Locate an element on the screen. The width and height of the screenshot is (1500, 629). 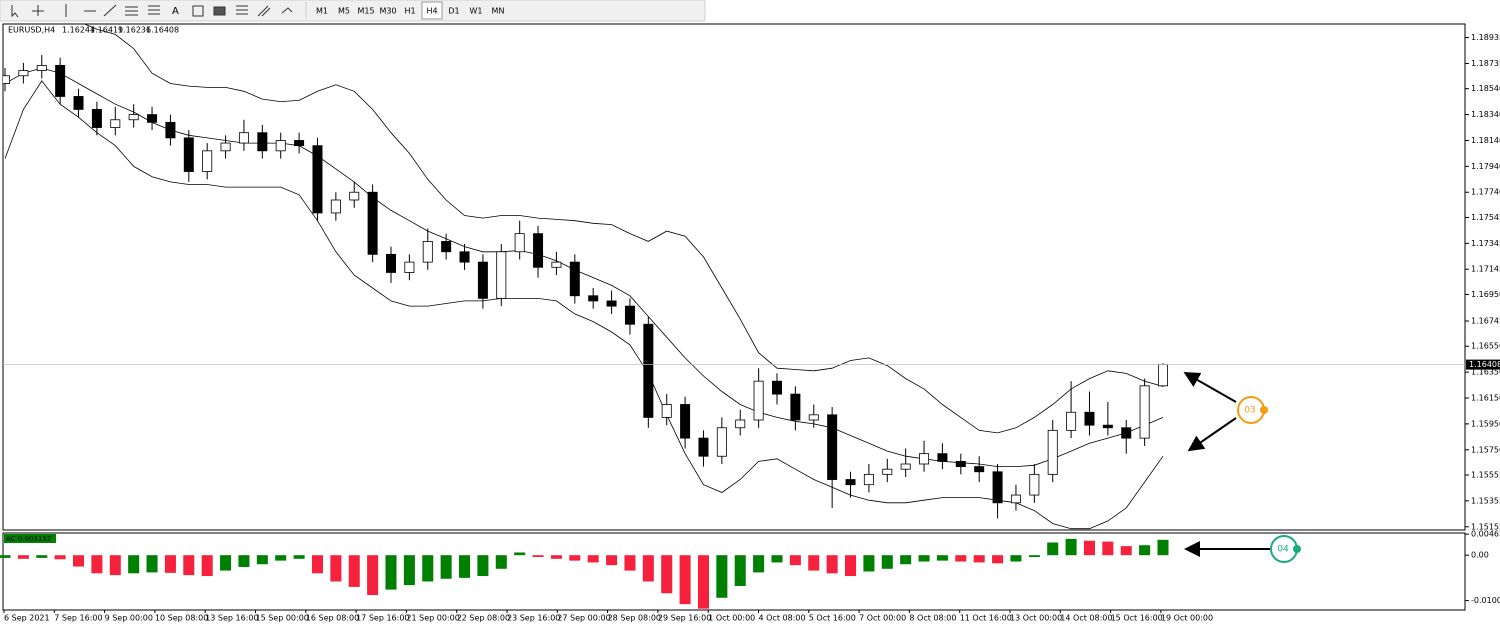
active-timeframe is located at coordinates (432, 10).